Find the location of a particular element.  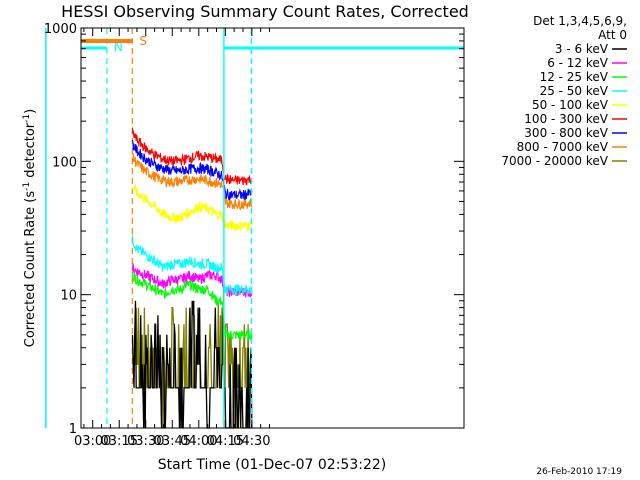

legend-entry-0: 3 - 6 keV is located at coordinates (582, 49).